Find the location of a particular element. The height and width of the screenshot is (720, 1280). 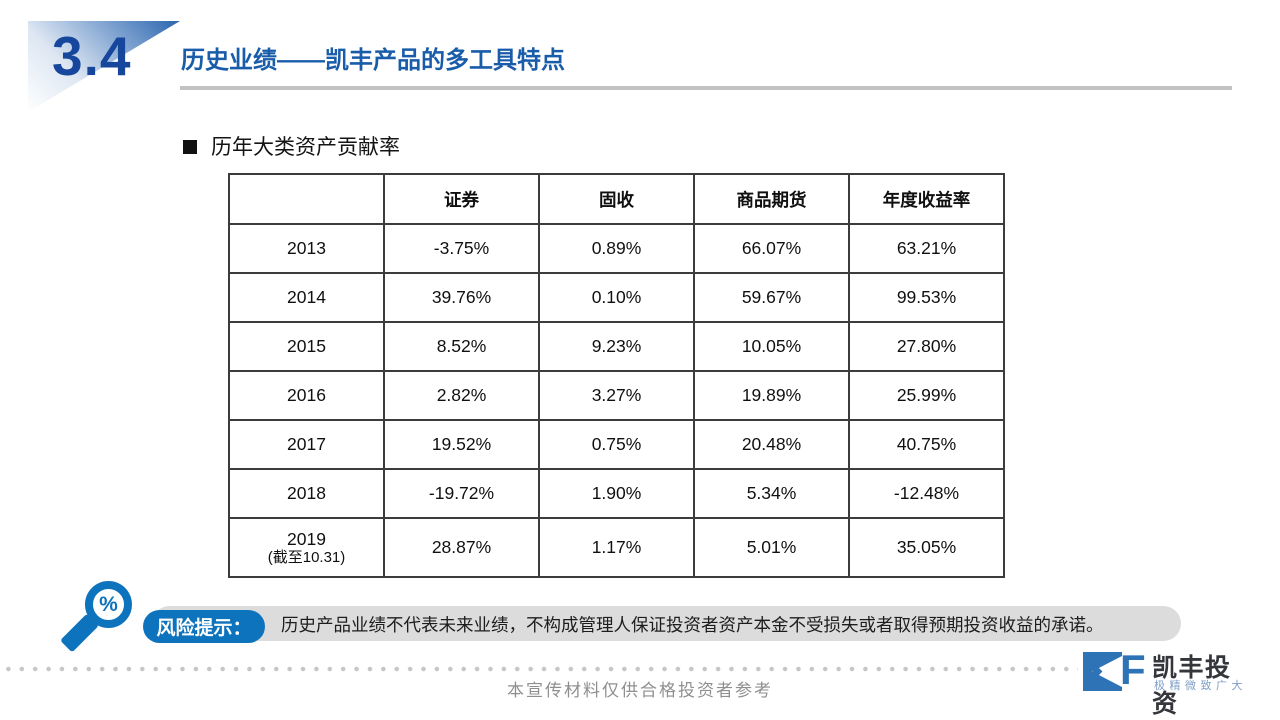

year-label: 2017 is located at coordinates (306, 444).